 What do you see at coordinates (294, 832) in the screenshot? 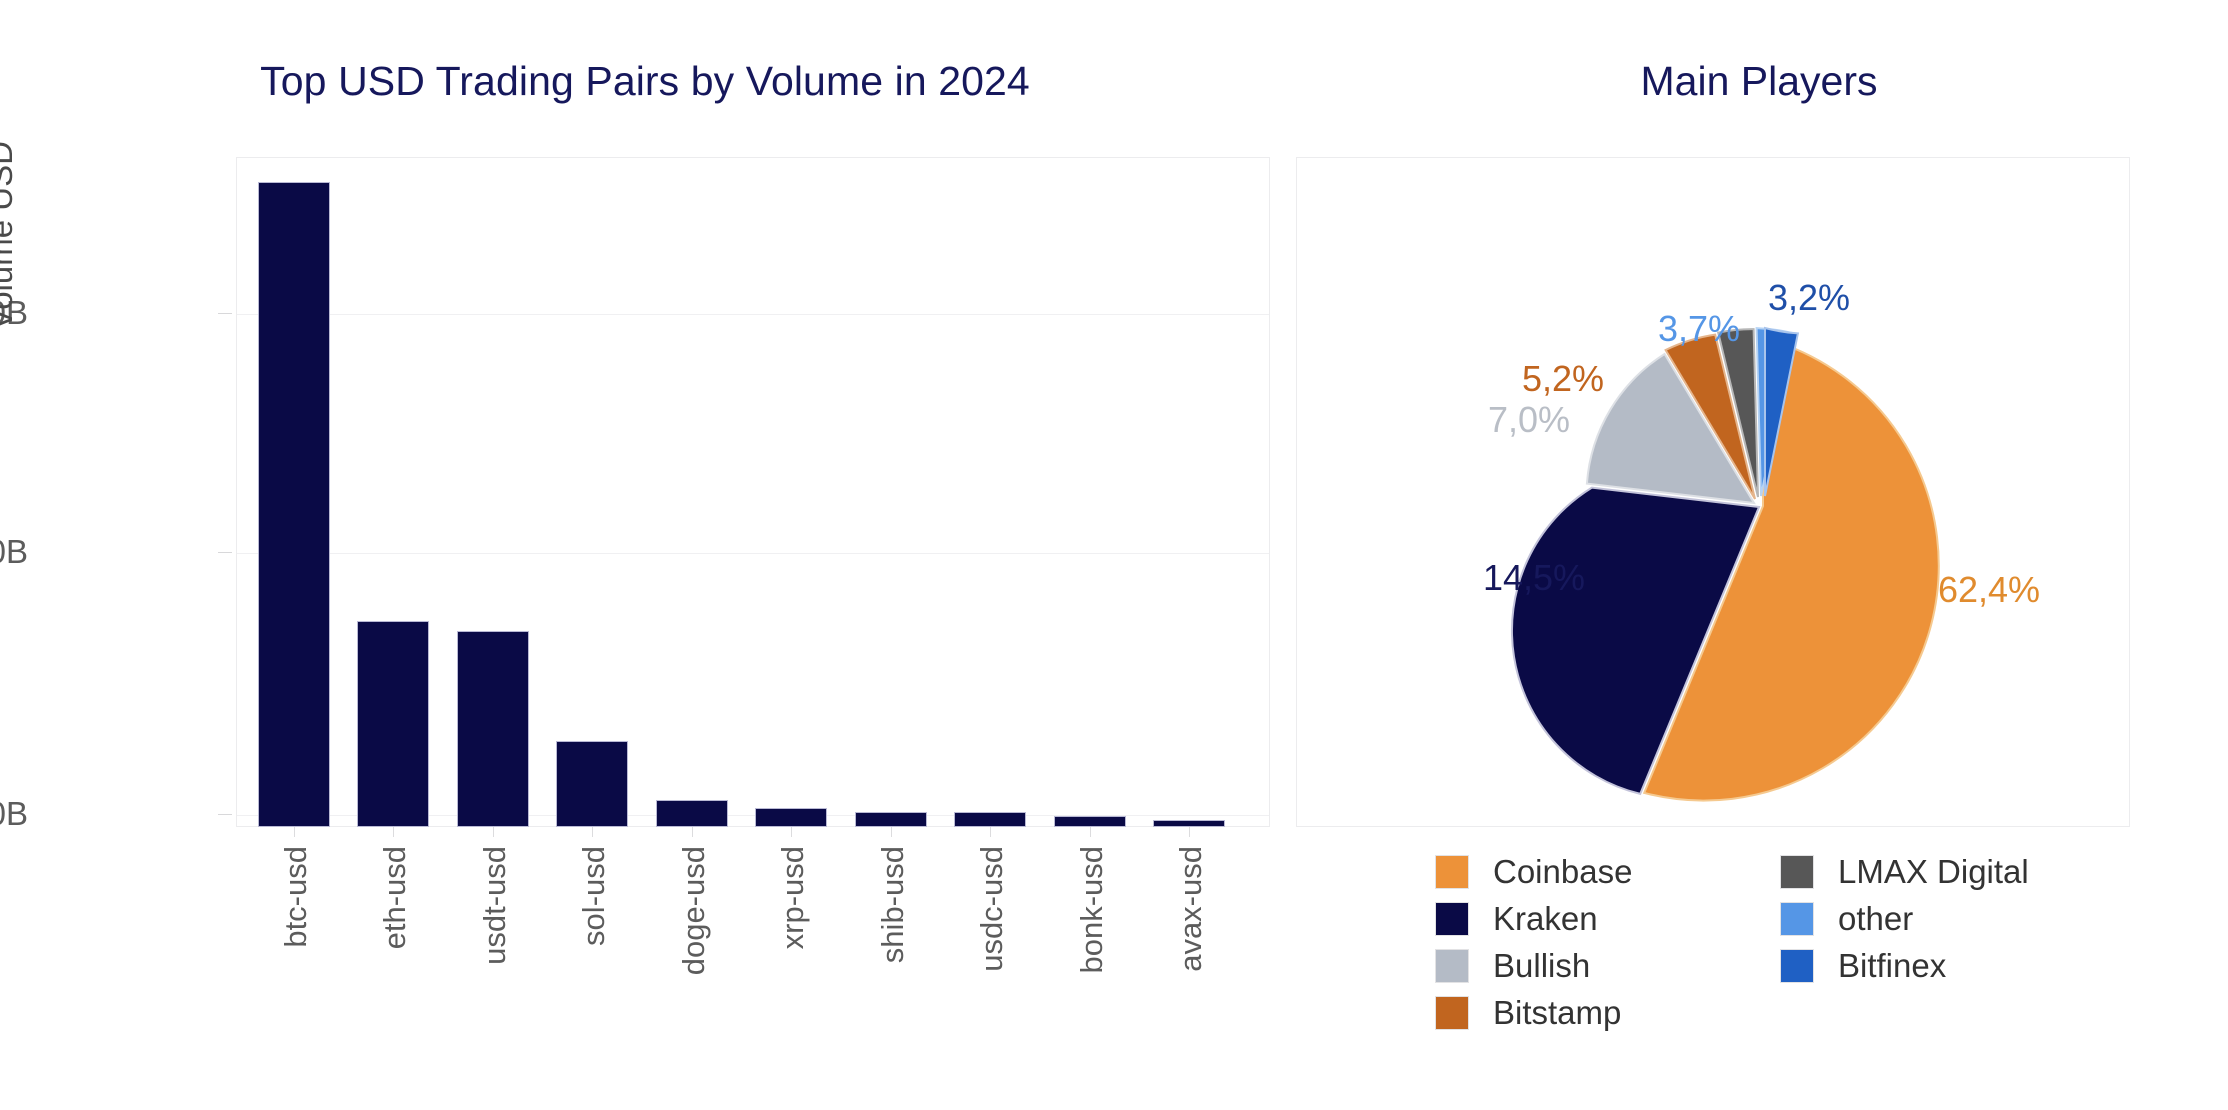
I see `x-tick-mark-btc-usd` at bounding box center [294, 832].